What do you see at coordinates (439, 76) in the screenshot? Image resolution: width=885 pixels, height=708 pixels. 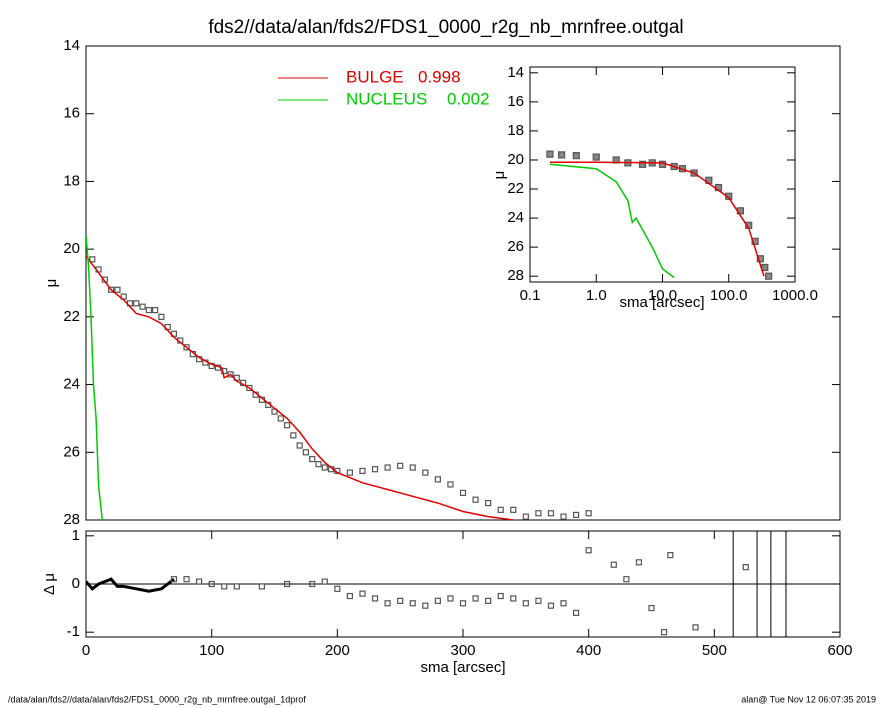 I see `legend-value: 0.998` at bounding box center [439, 76].